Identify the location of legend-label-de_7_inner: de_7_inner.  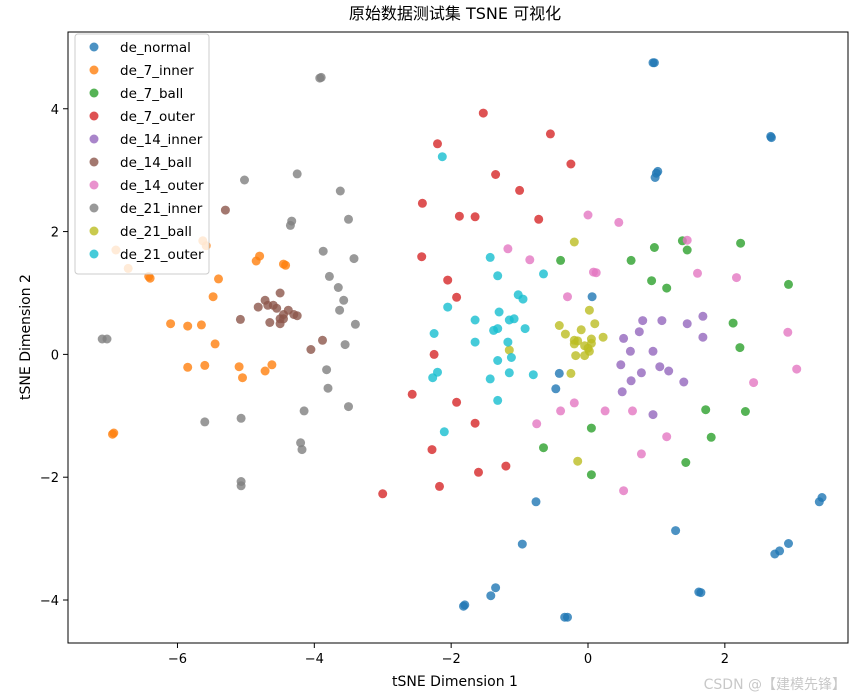
(157, 71).